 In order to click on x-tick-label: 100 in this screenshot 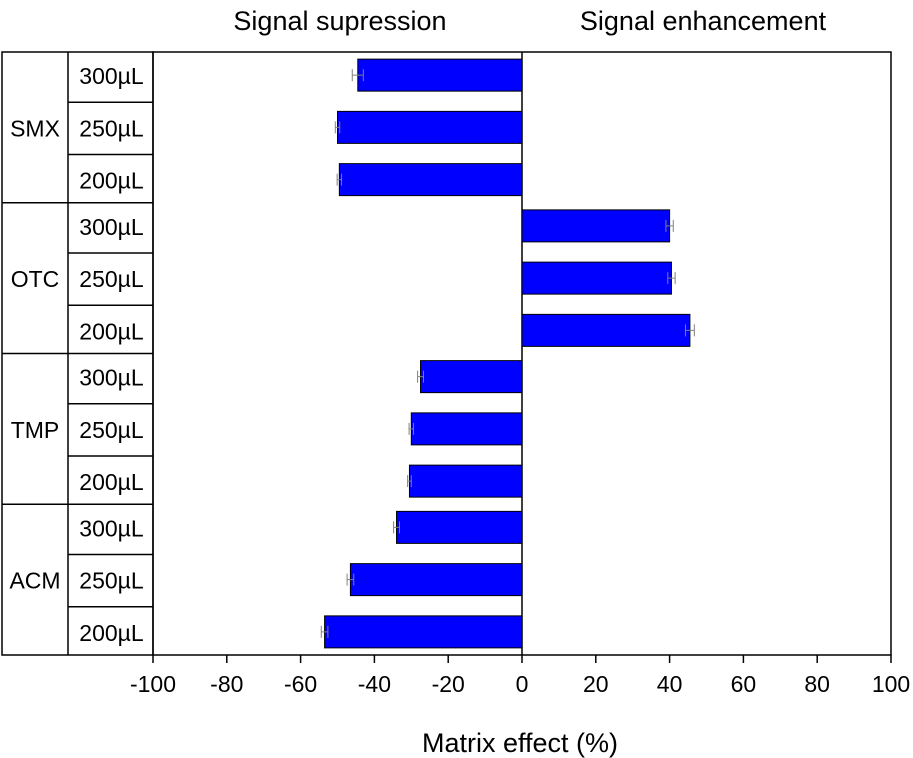, I will do `click(891, 684)`.